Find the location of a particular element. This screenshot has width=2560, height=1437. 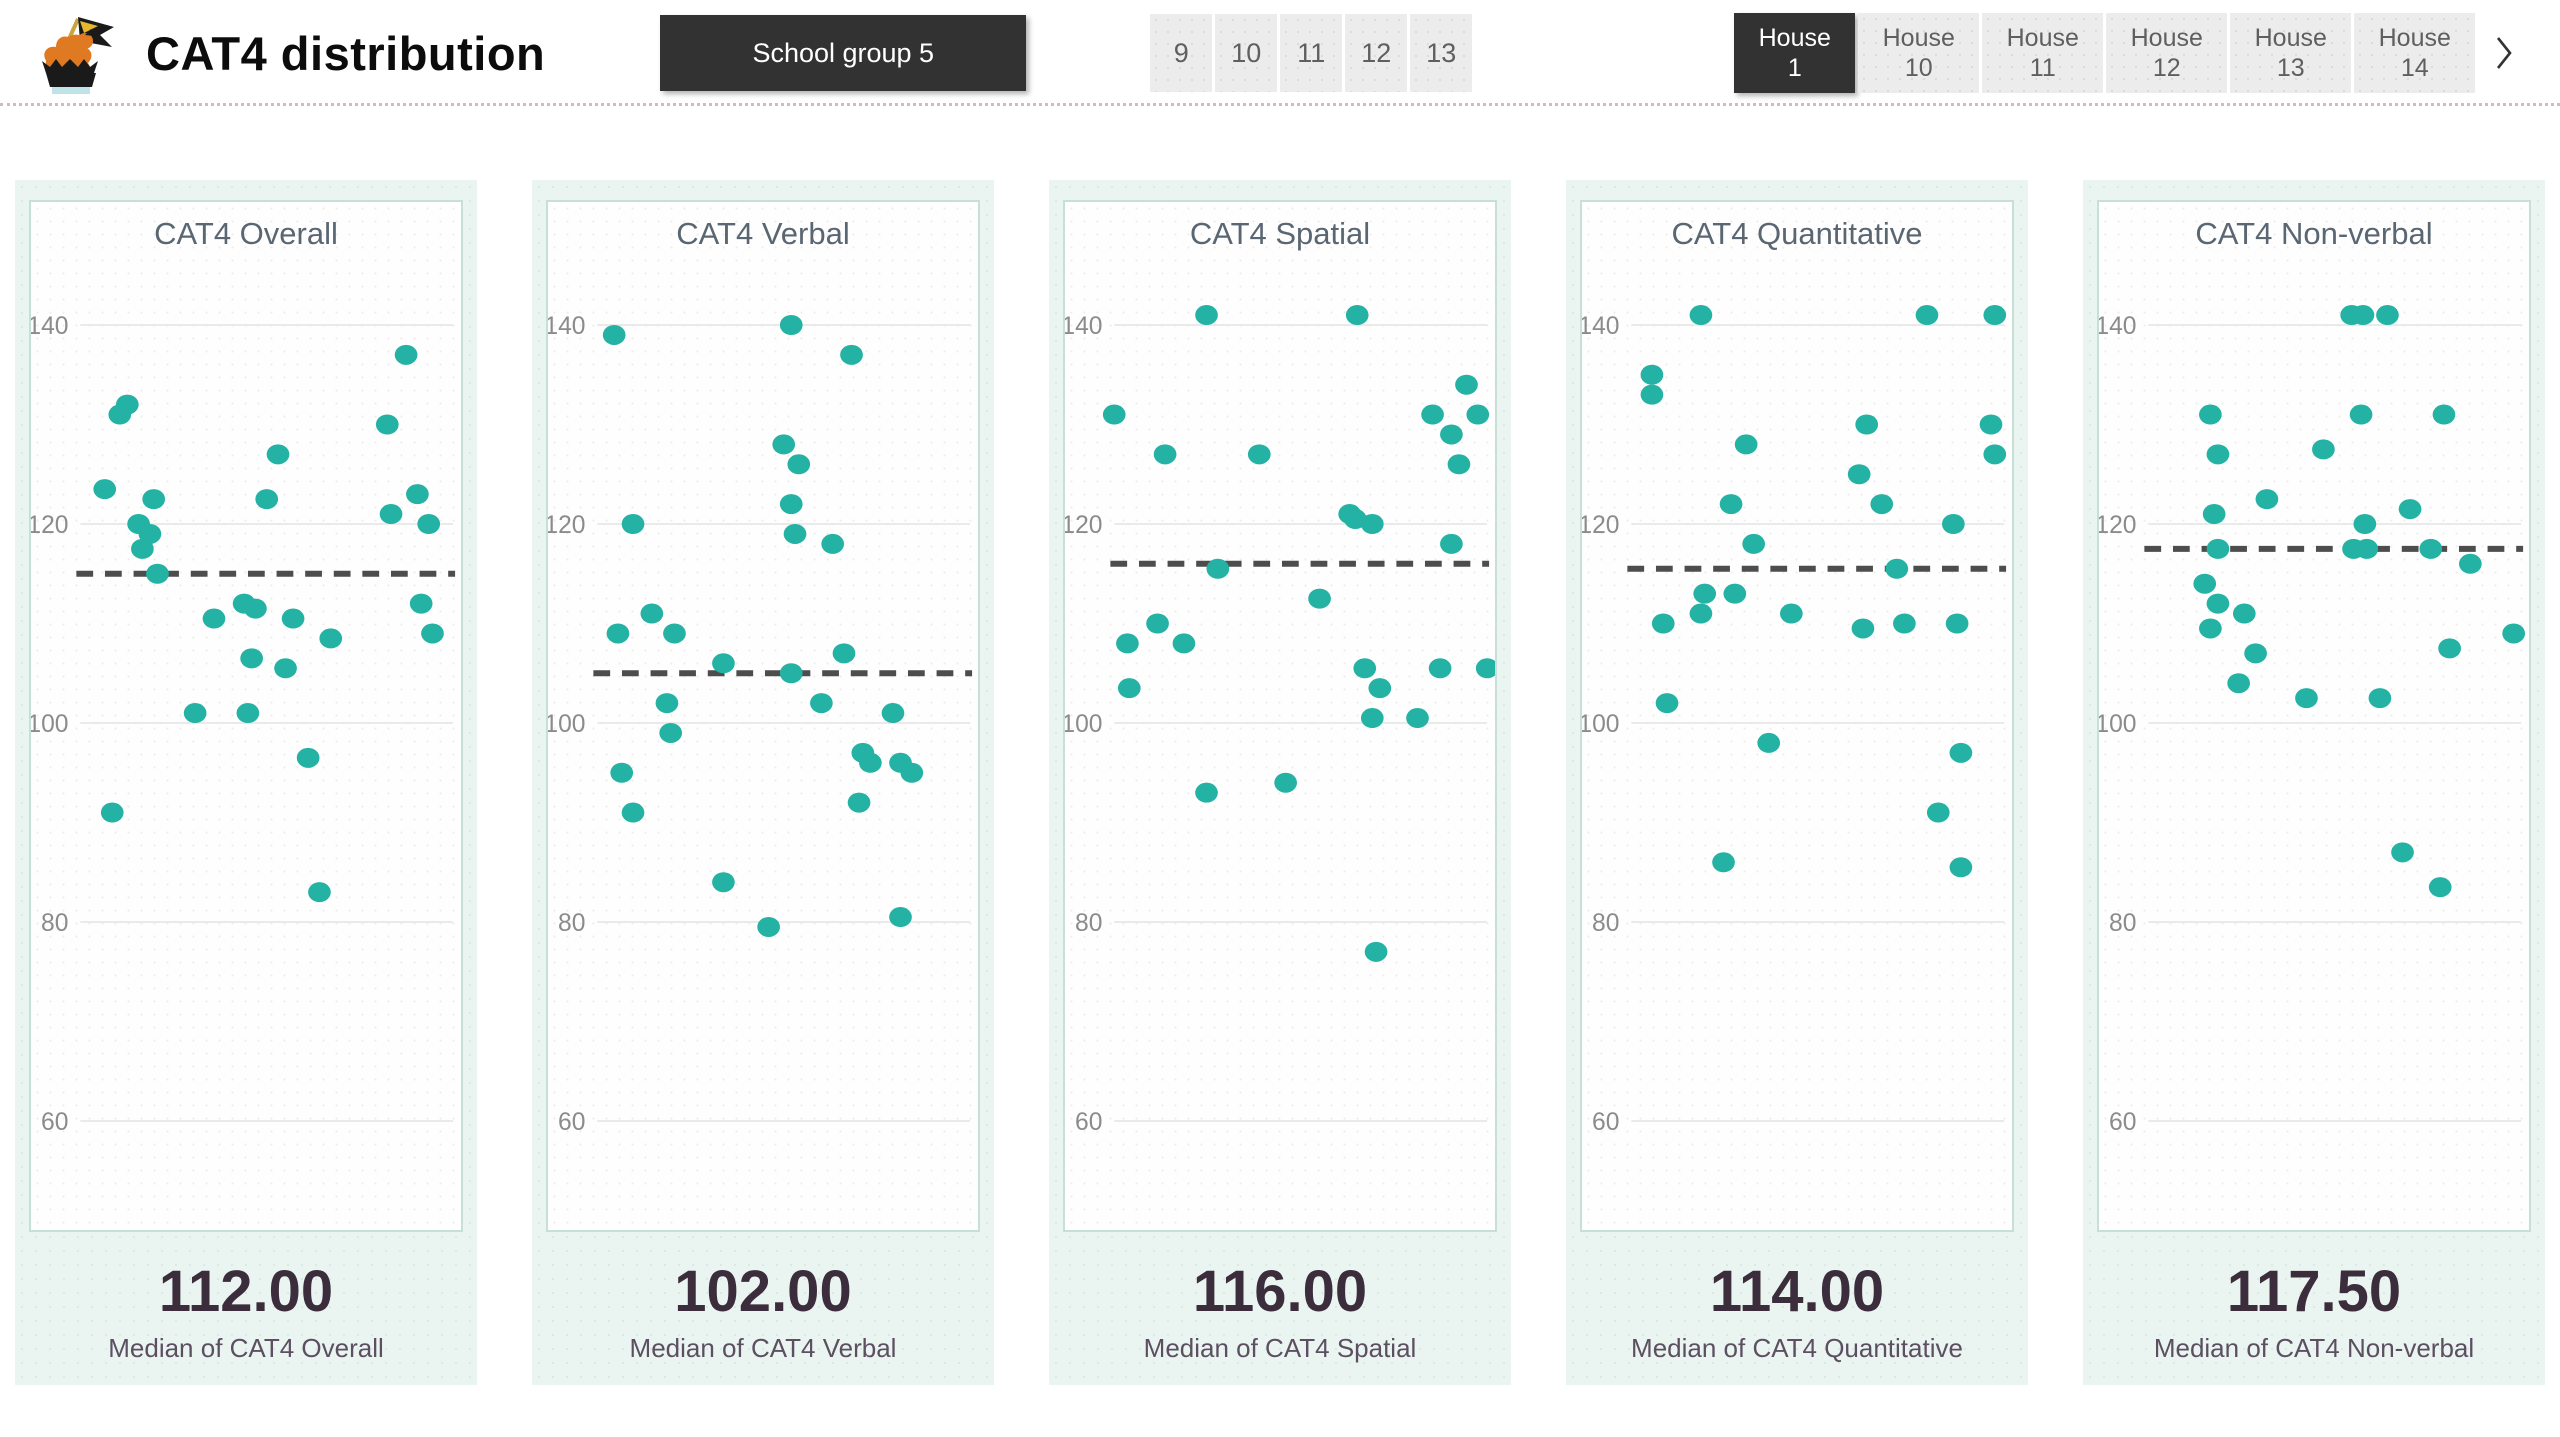

scatter-chart-overall: CAT4 Overall 140 120 100 80 60 is located at coordinates (246, 716).